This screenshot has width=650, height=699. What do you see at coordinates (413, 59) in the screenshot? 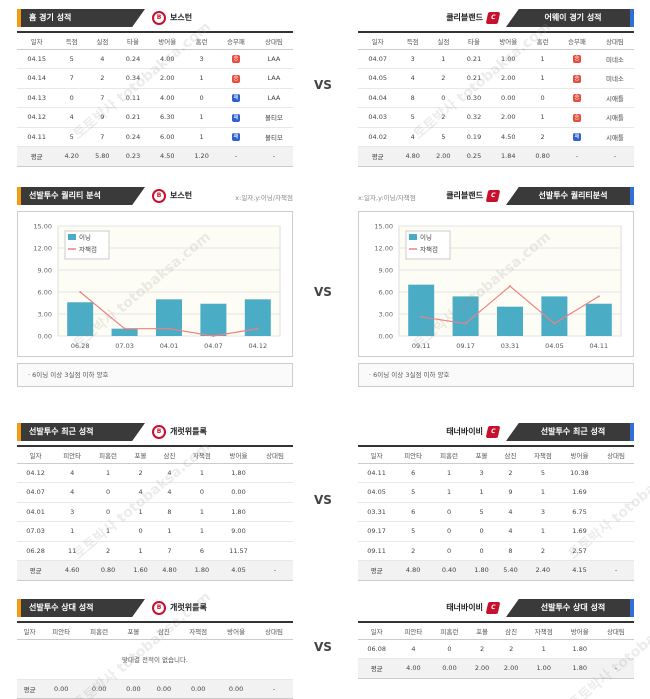
I see `table-cell: 3` at bounding box center [413, 59].